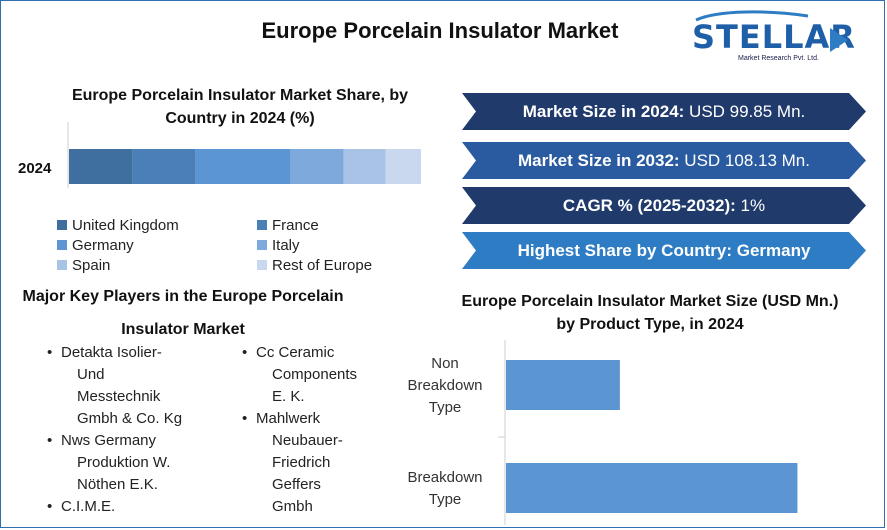 Image resolution: width=887 pixels, height=530 pixels. I want to click on logo-tagline: Market Research Pvt. Ltd., so click(778, 58).